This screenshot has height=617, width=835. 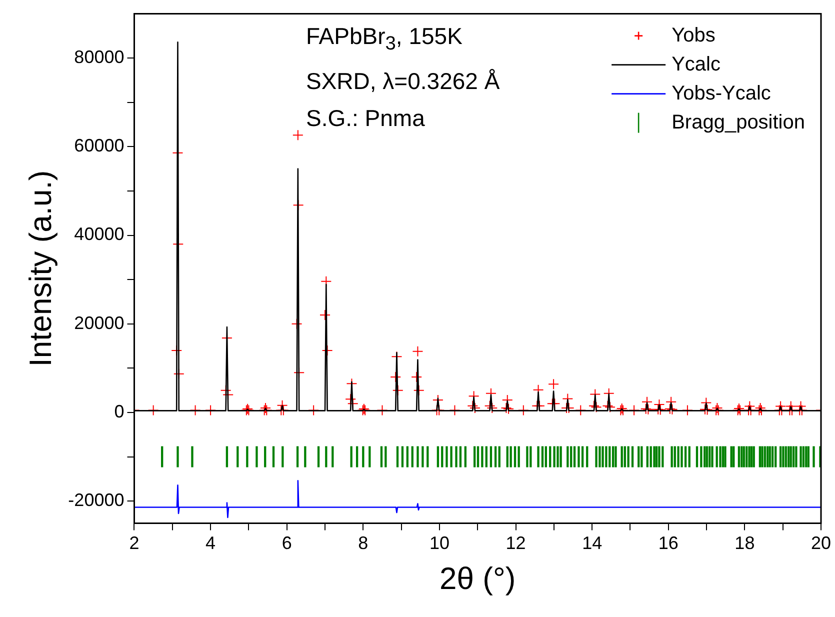 What do you see at coordinates (287, 542) in the screenshot?
I see `x-tick-label: 6` at bounding box center [287, 542].